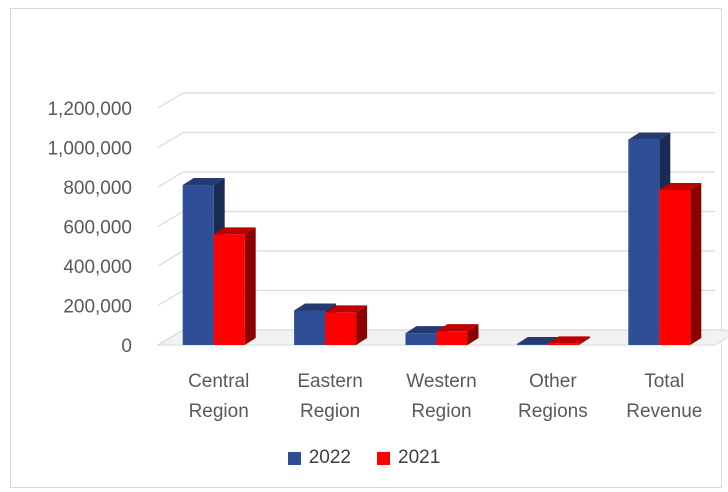 This screenshot has width=728, height=492. What do you see at coordinates (329, 457) in the screenshot?
I see `legend-label-2022: 2022` at bounding box center [329, 457].